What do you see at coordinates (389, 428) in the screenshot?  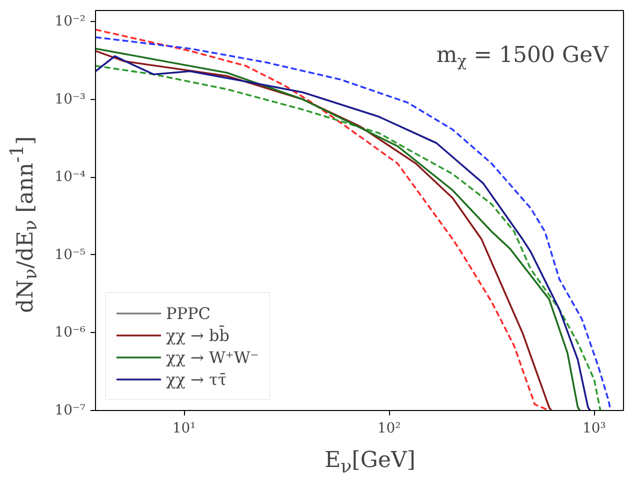 I see `x-tick-label: 10²` at bounding box center [389, 428].